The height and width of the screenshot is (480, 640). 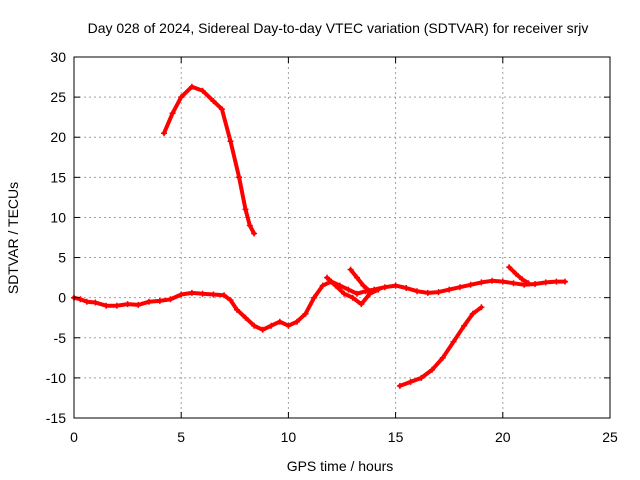 I want to click on series-branch-12h, so click(x=360, y=280).